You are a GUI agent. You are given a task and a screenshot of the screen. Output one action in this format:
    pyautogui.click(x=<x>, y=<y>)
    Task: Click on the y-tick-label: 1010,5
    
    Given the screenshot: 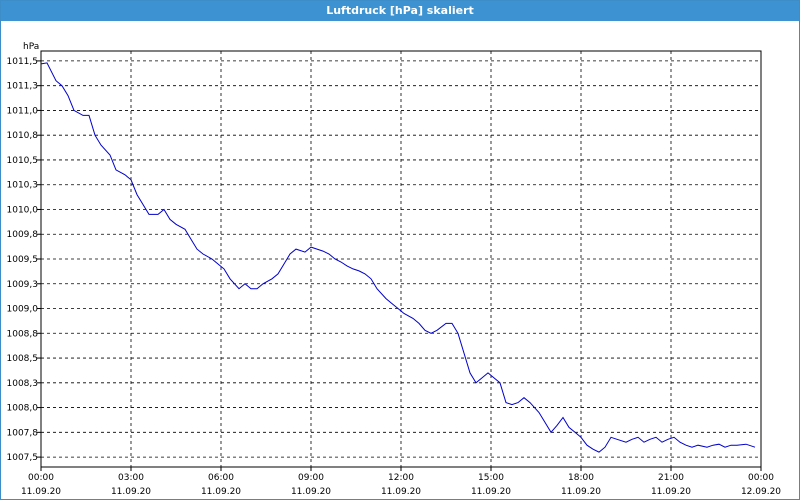 What is the action you would take?
    pyautogui.click(x=23, y=161)
    